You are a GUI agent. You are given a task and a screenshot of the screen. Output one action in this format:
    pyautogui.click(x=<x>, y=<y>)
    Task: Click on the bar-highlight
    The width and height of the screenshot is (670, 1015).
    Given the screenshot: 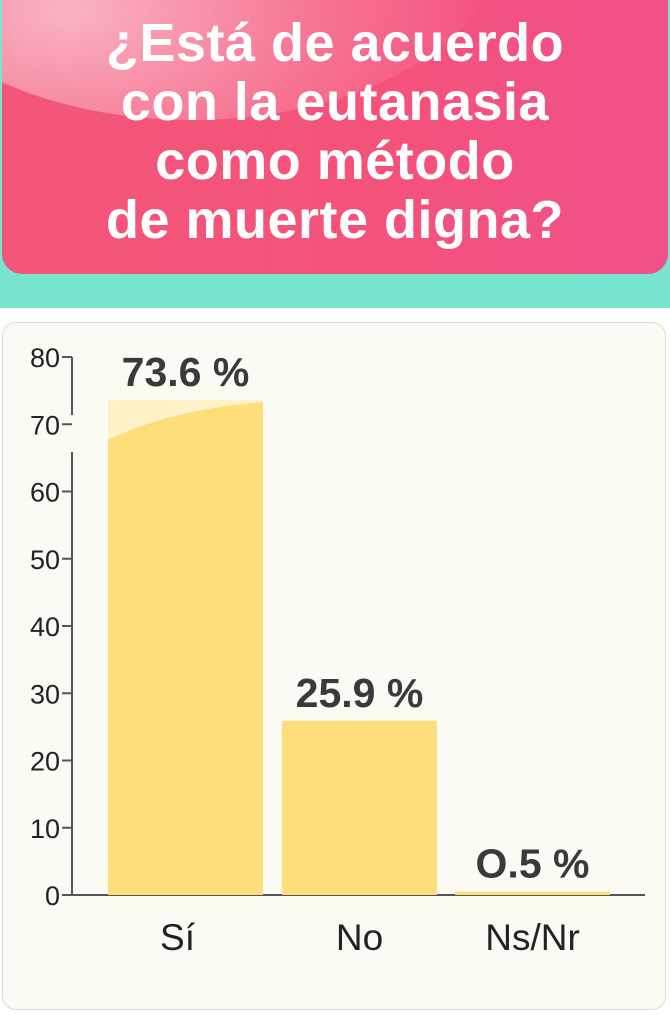 What is the action you would take?
    pyautogui.click(x=185, y=420)
    